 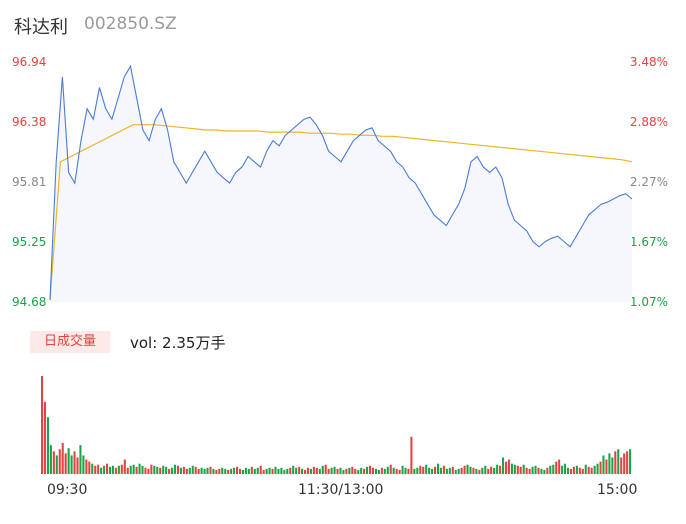 I want to click on y-tick-label-1: 96.38, so click(x=29, y=122).